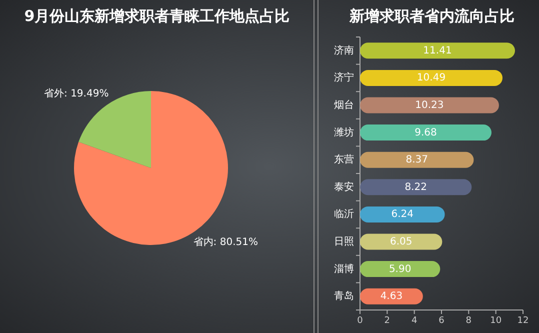 The width and height of the screenshot is (539, 333). I want to click on x-tick-label: 2, so click(387, 321).